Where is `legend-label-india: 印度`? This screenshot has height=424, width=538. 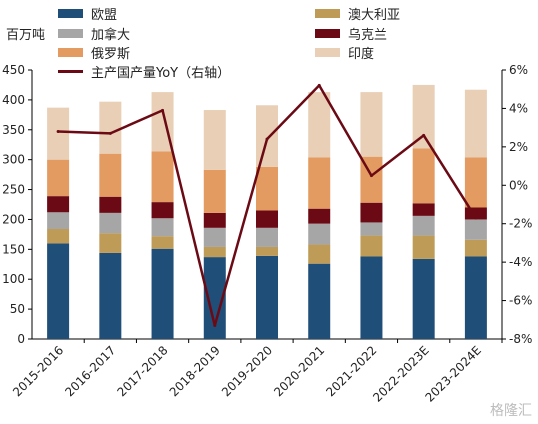
legend-label-india: 印度 is located at coordinates (361, 54).